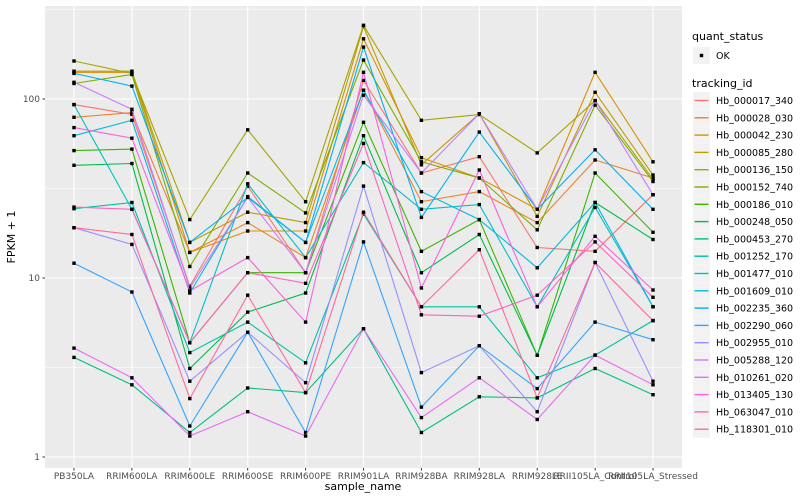 The height and width of the screenshot is (500, 800). Describe the element at coordinates (754, 343) in the screenshot. I see `legend-item-label: Hb_002955_010` at that location.